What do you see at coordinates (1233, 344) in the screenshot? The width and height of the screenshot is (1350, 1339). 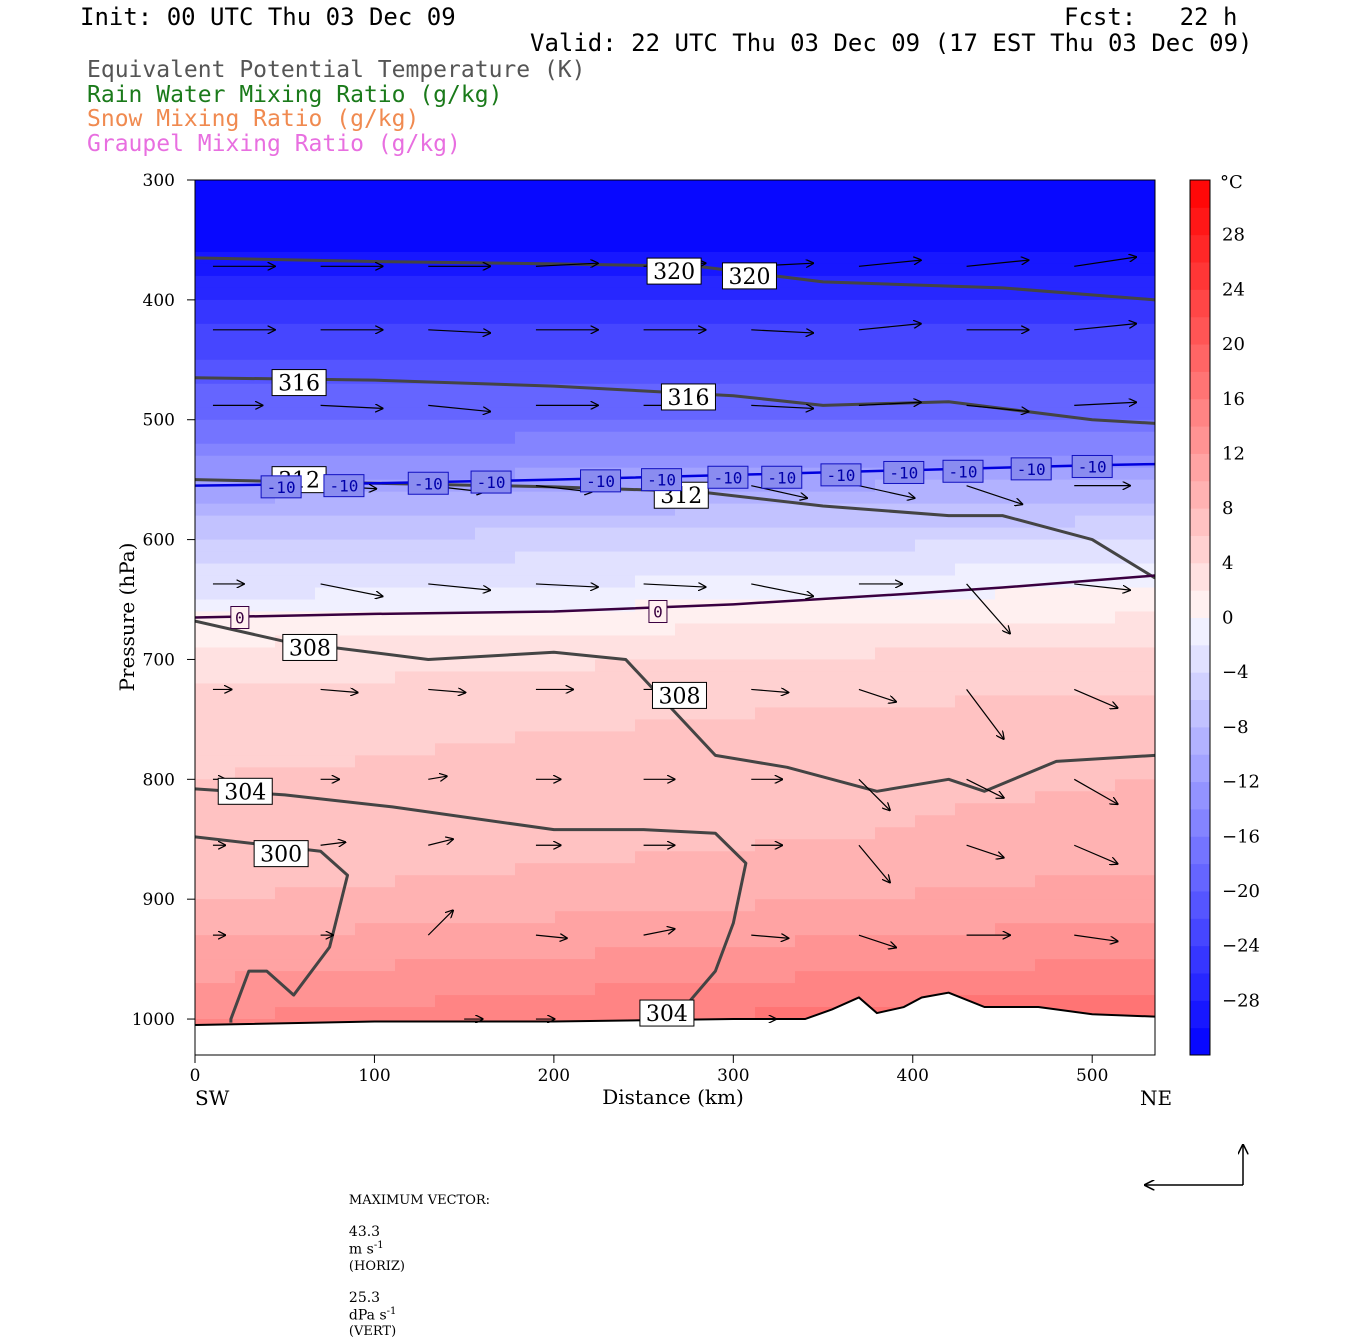 I see `colorbar-tick-label: 20` at bounding box center [1233, 344].